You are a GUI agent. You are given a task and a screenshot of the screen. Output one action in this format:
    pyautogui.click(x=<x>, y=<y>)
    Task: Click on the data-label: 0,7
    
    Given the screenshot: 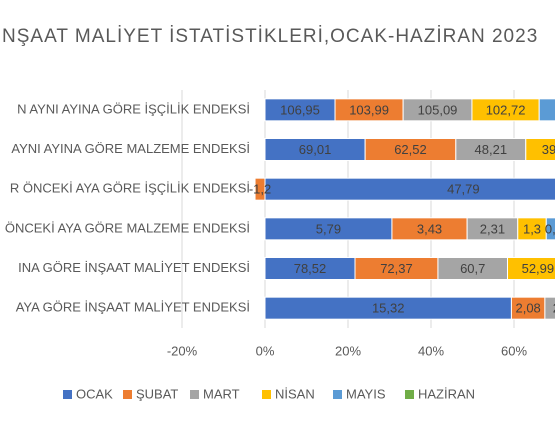 What is the action you would take?
    pyautogui.click(x=550, y=228)
    